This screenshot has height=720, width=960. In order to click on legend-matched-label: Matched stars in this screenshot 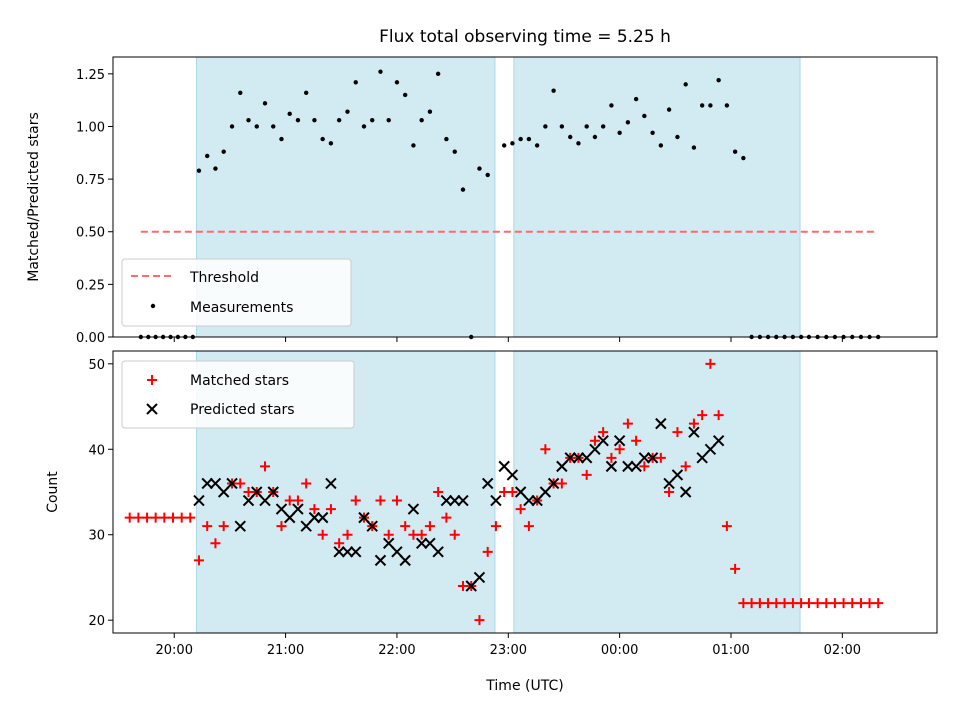, I will do `click(239, 381)`.